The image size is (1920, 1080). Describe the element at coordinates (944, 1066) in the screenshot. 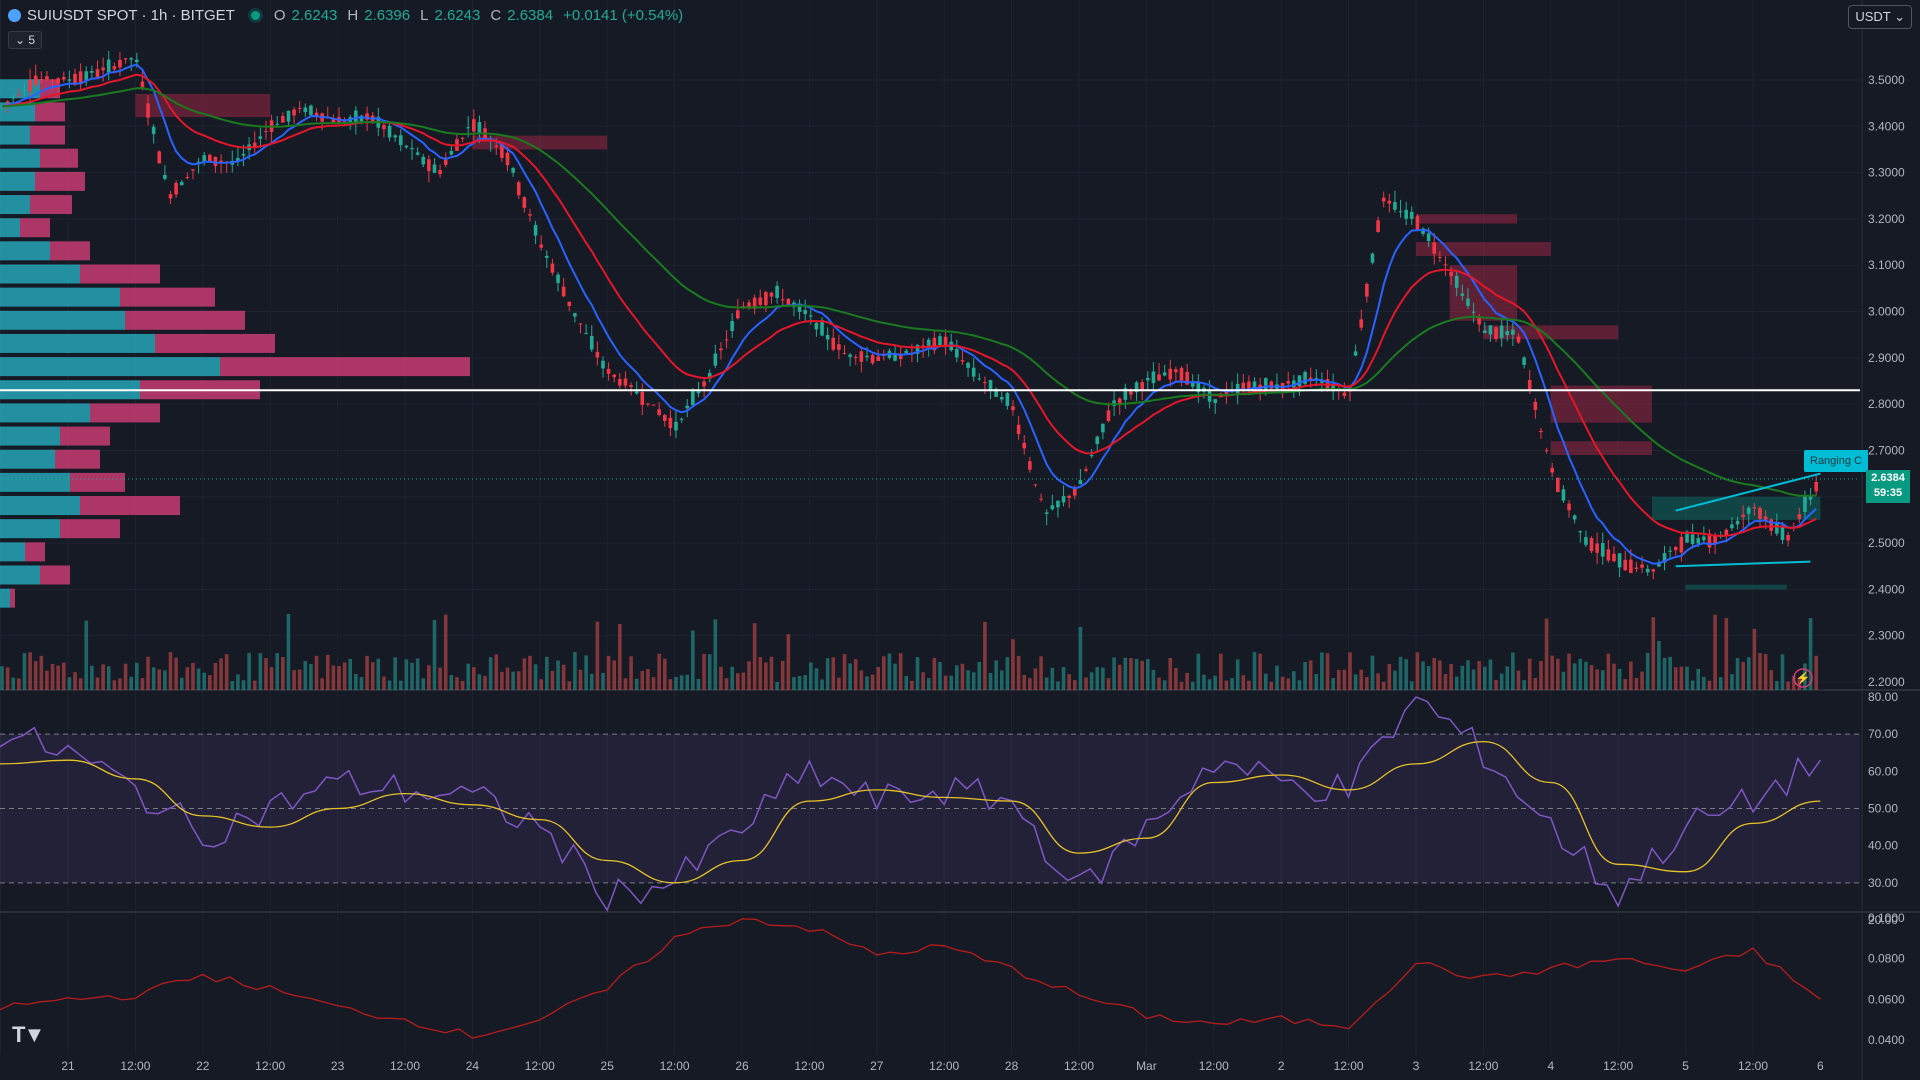

I see `time-tick-label: 12:00` at that location.